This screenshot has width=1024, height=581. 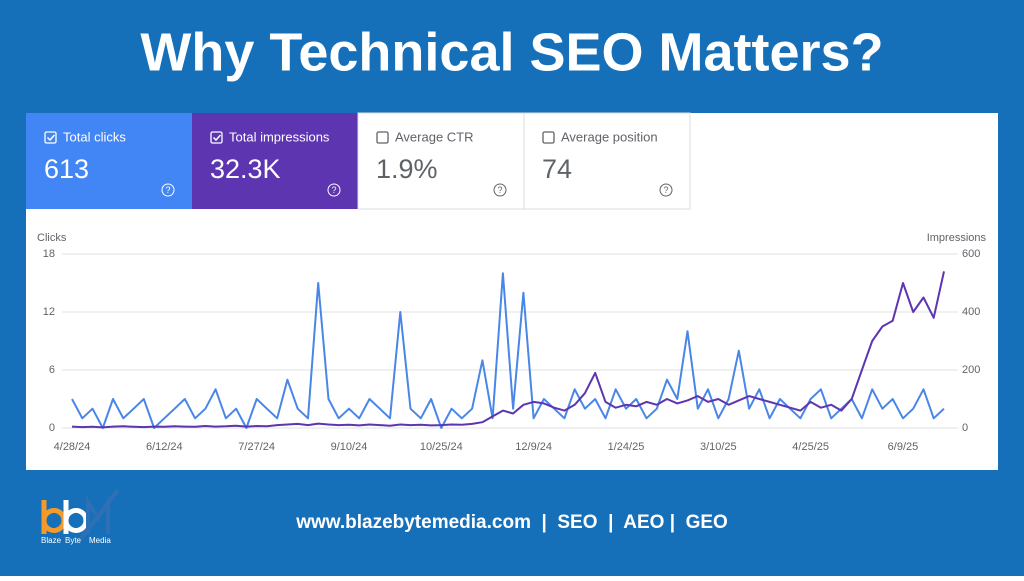 I want to click on logo-word: Blaze, so click(x=51, y=540).